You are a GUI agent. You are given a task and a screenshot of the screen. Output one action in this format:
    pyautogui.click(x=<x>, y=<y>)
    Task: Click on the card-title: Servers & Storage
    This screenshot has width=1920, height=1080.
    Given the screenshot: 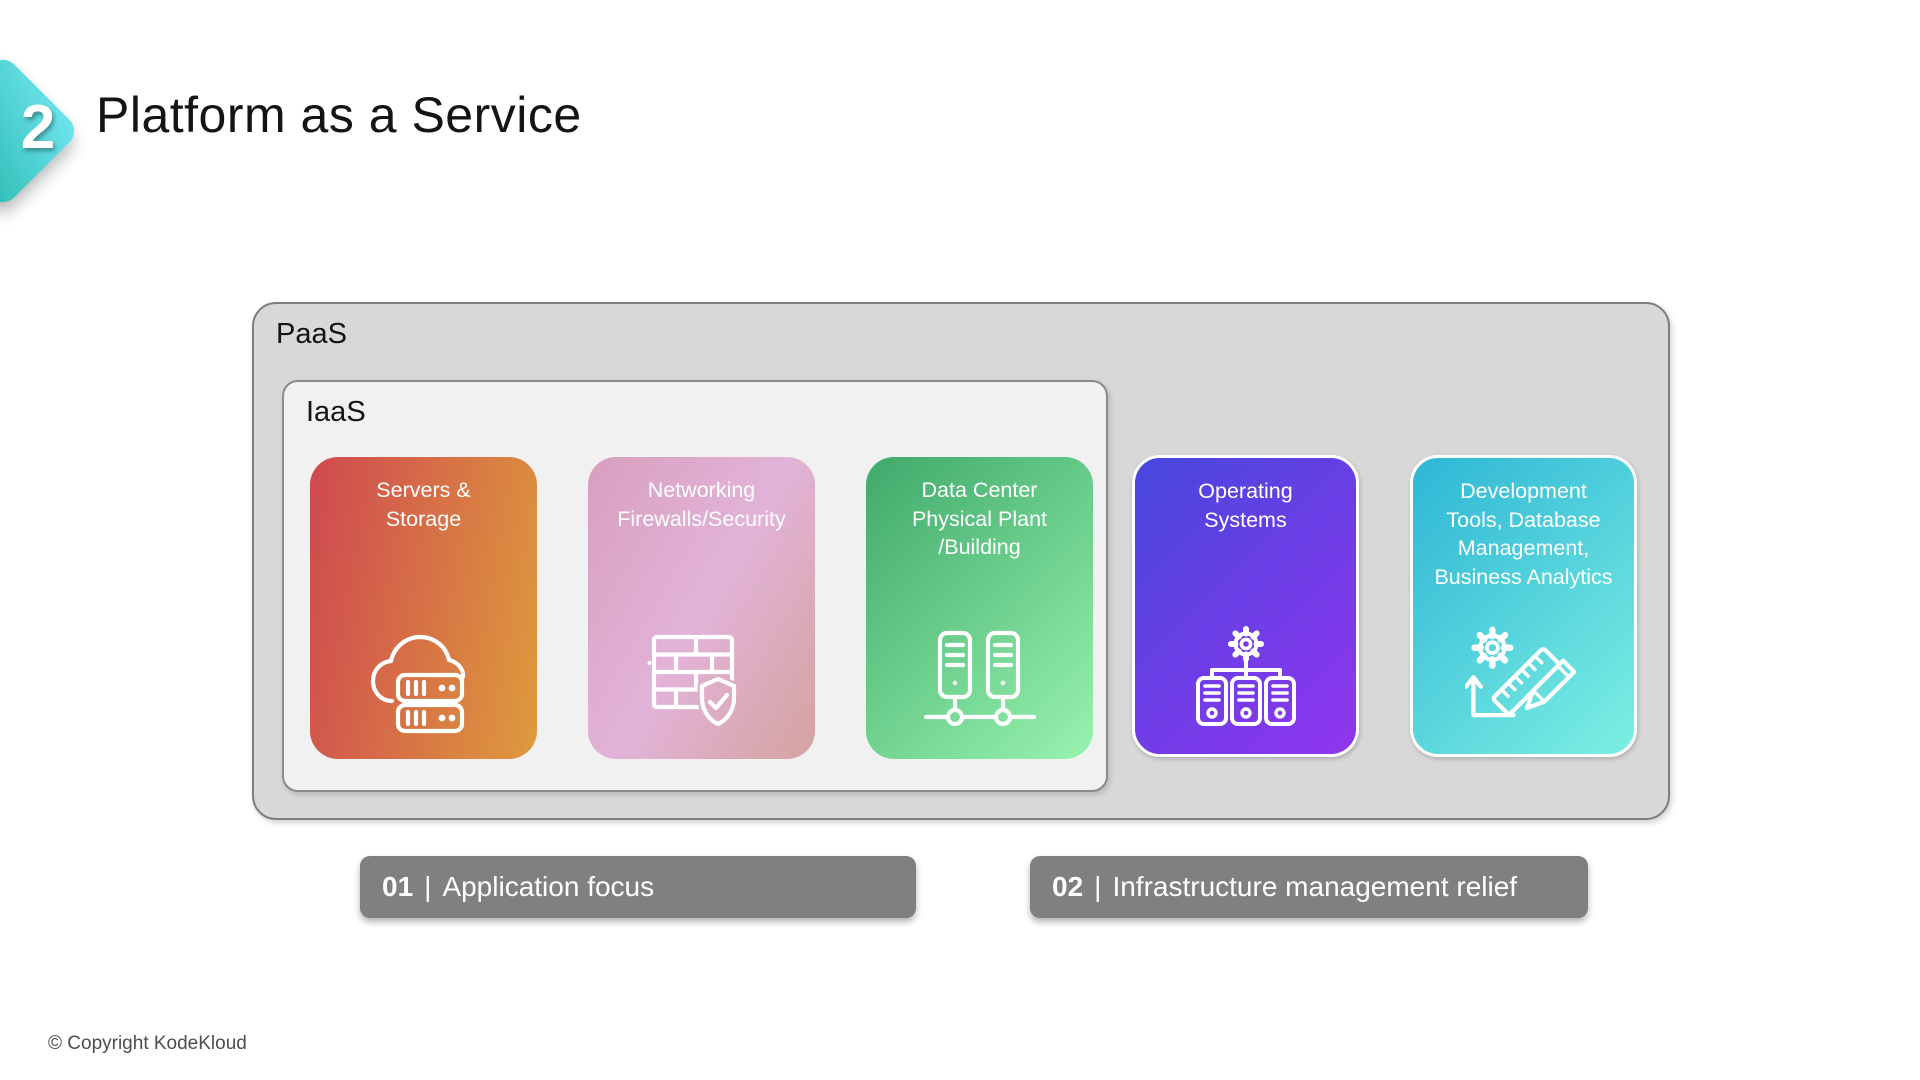 What is the action you would take?
    pyautogui.click(x=423, y=504)
    